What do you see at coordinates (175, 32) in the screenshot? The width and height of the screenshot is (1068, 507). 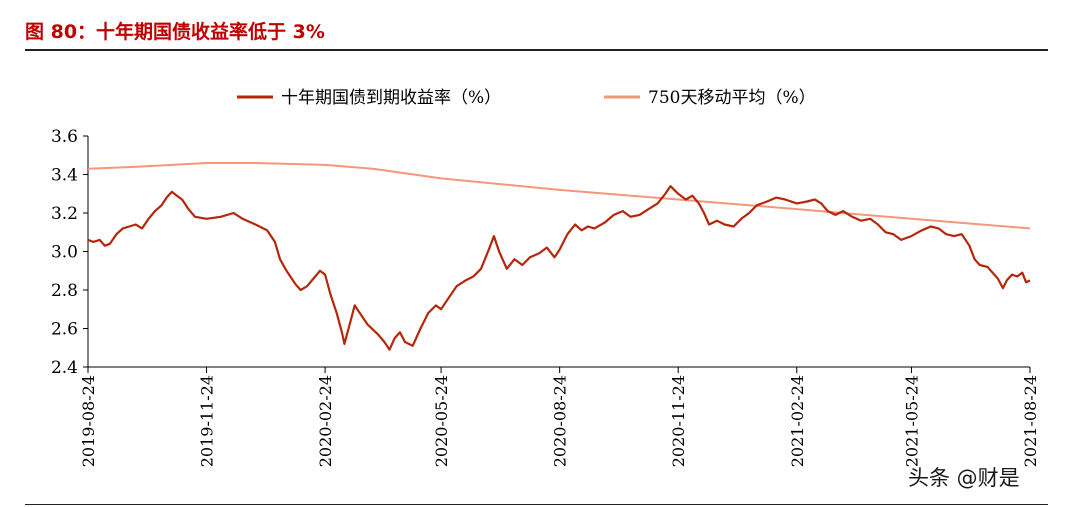 I see `figure-title: 图 80：十年期国债收益率低于 3%` at bounding box center [175, 32].